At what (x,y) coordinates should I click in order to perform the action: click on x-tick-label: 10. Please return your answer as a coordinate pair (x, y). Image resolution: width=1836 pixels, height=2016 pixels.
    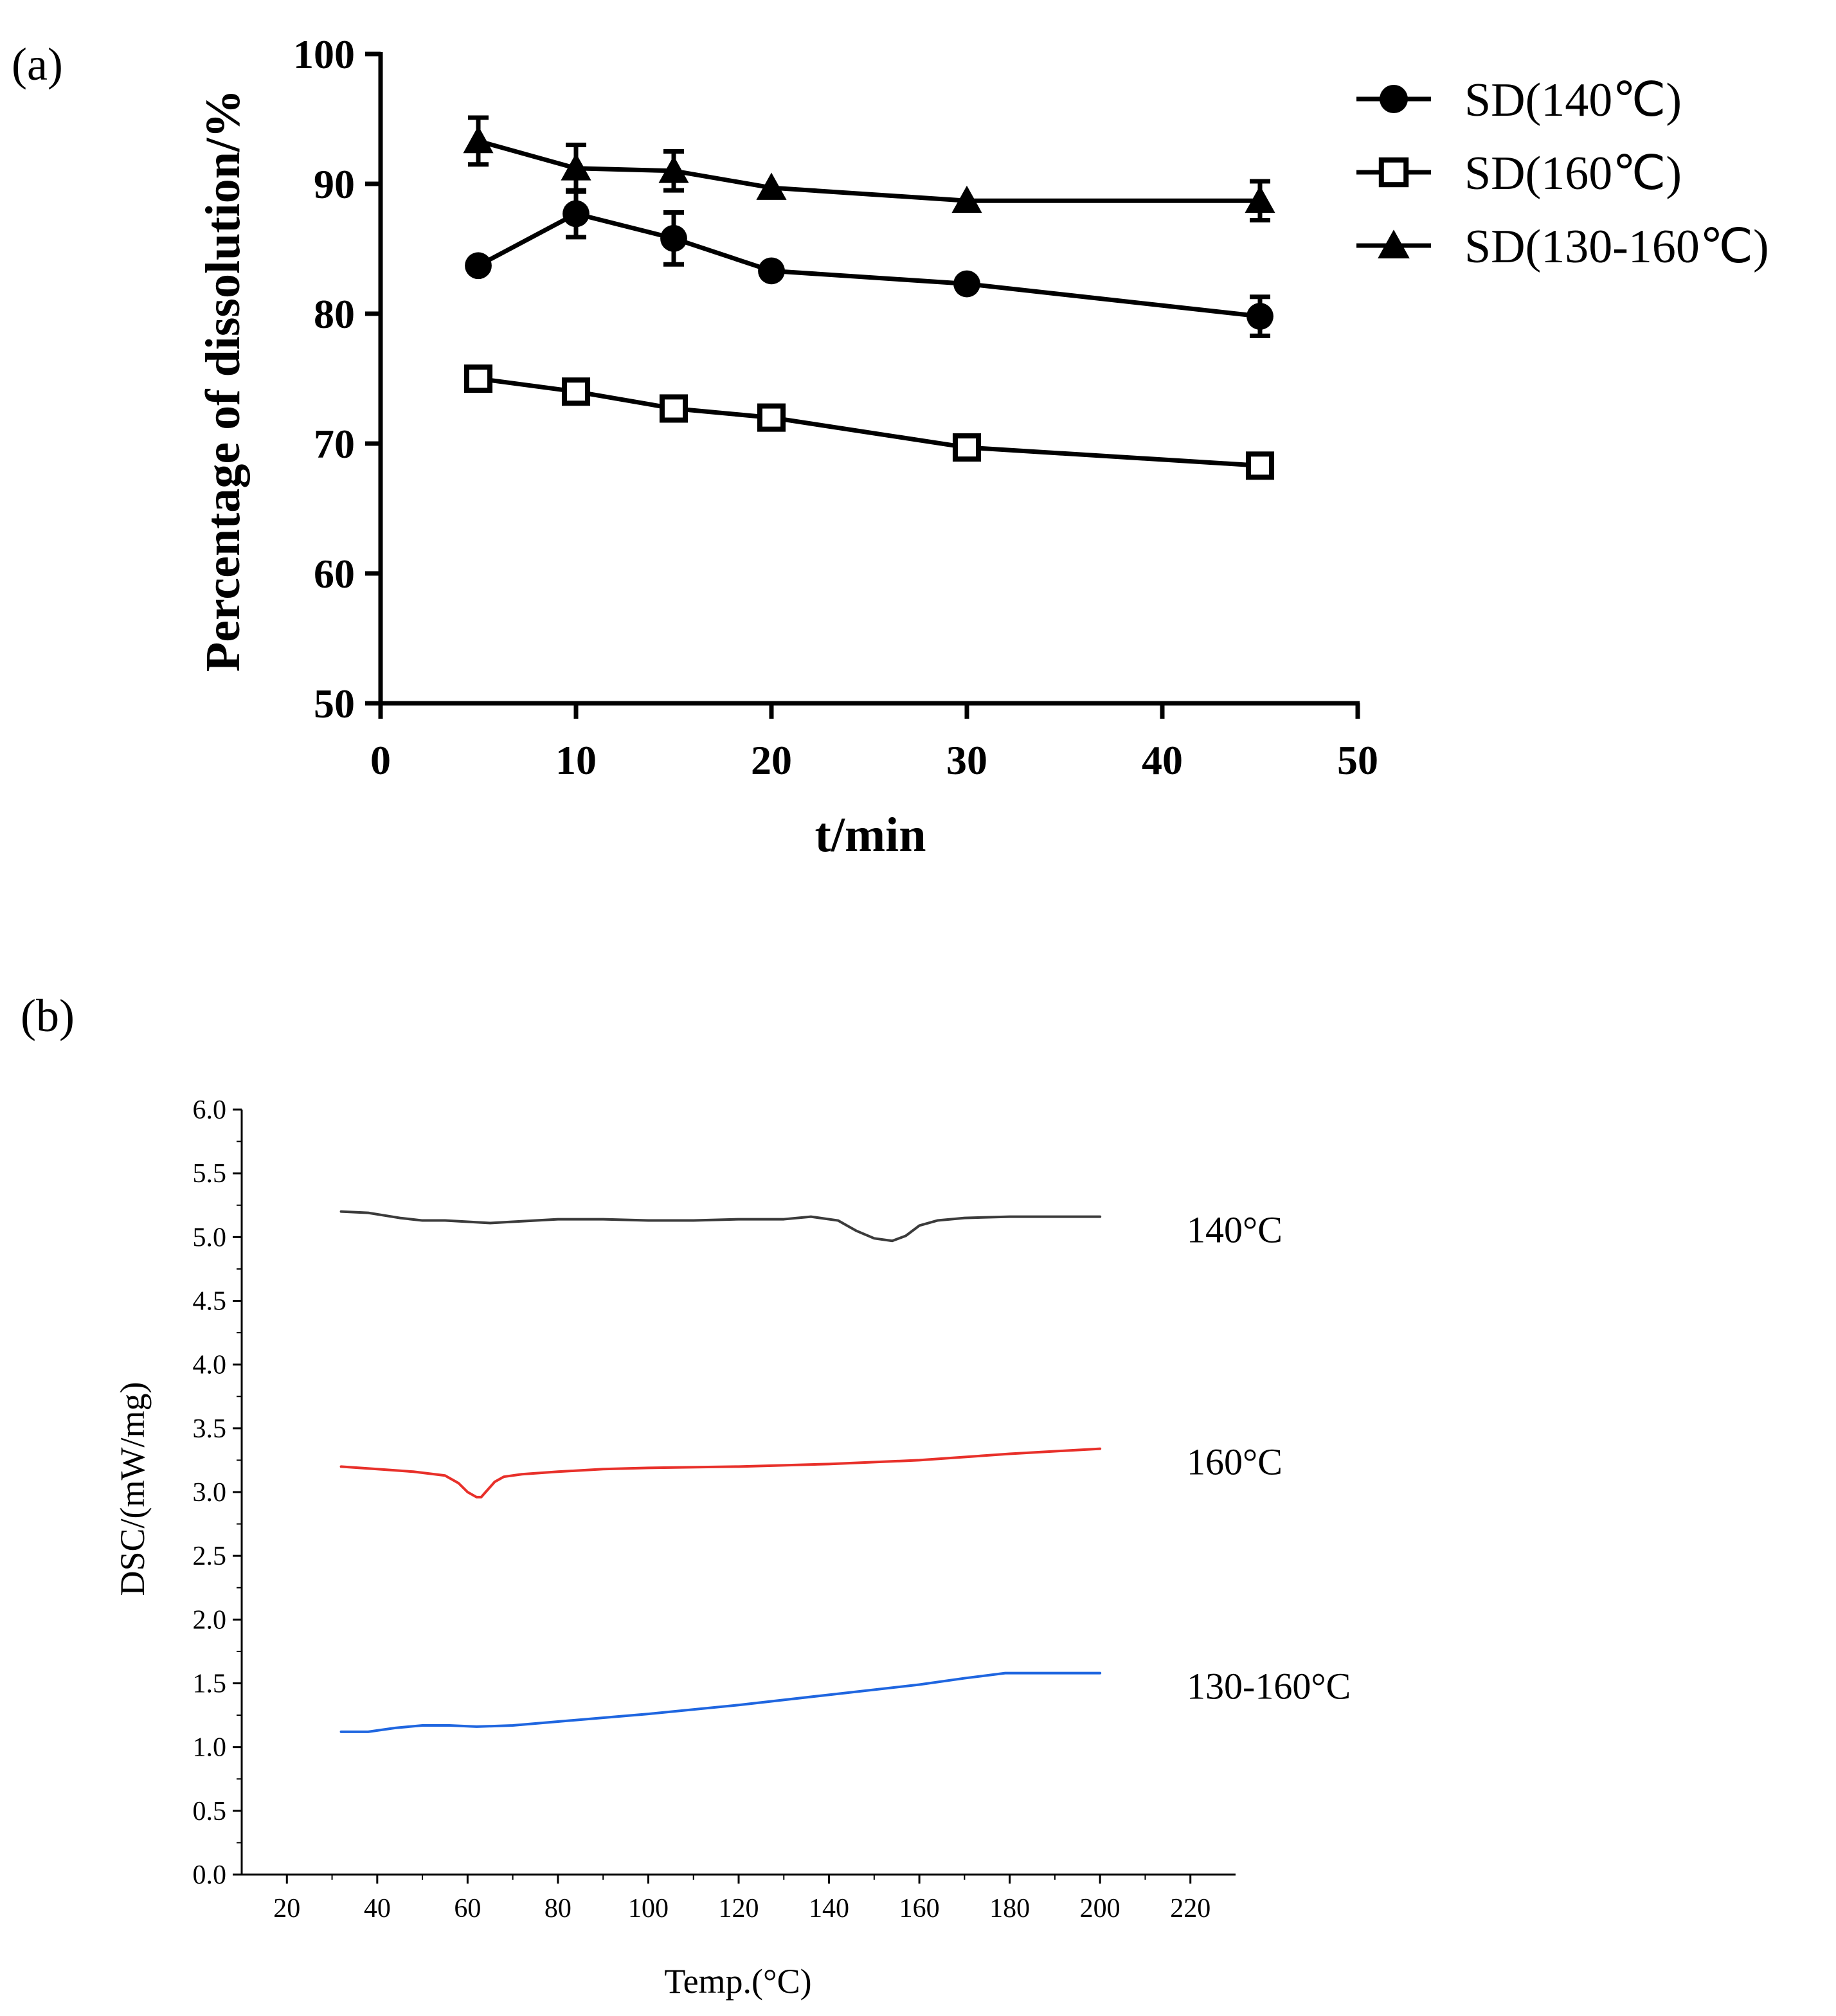
    Looking at the image, I should click on (576, 760).